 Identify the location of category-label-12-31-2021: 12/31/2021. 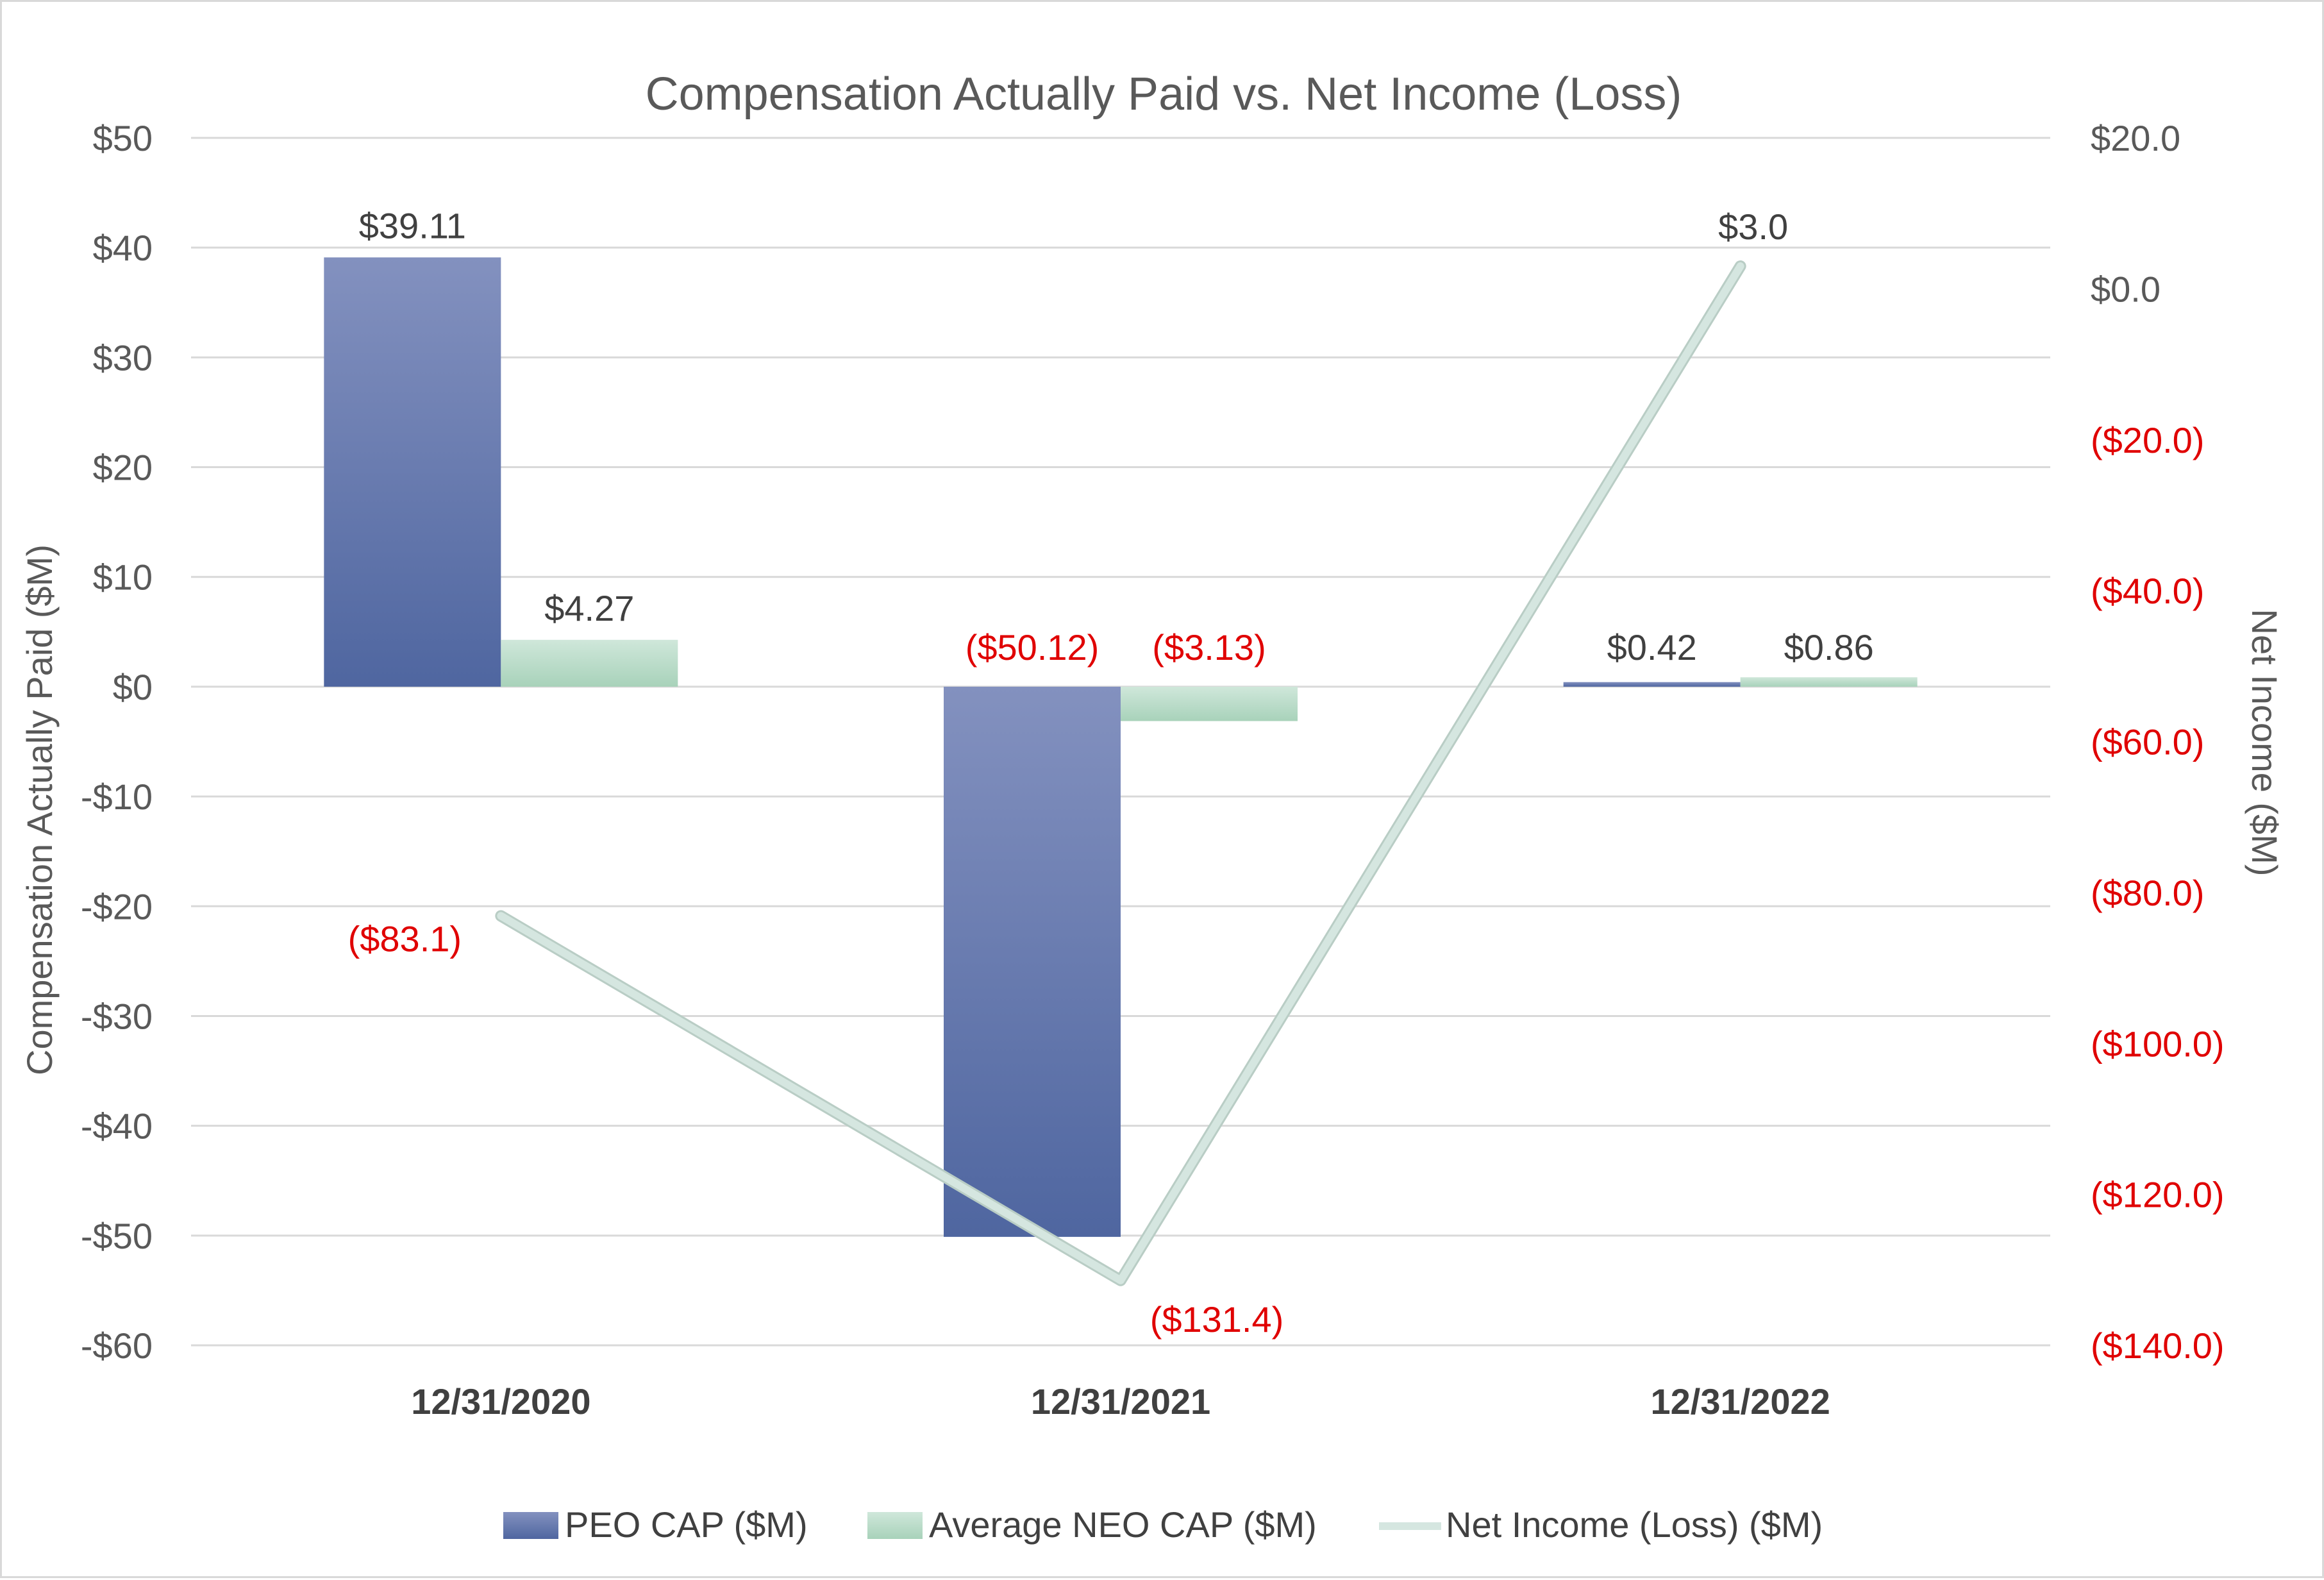
(1120, 1401).